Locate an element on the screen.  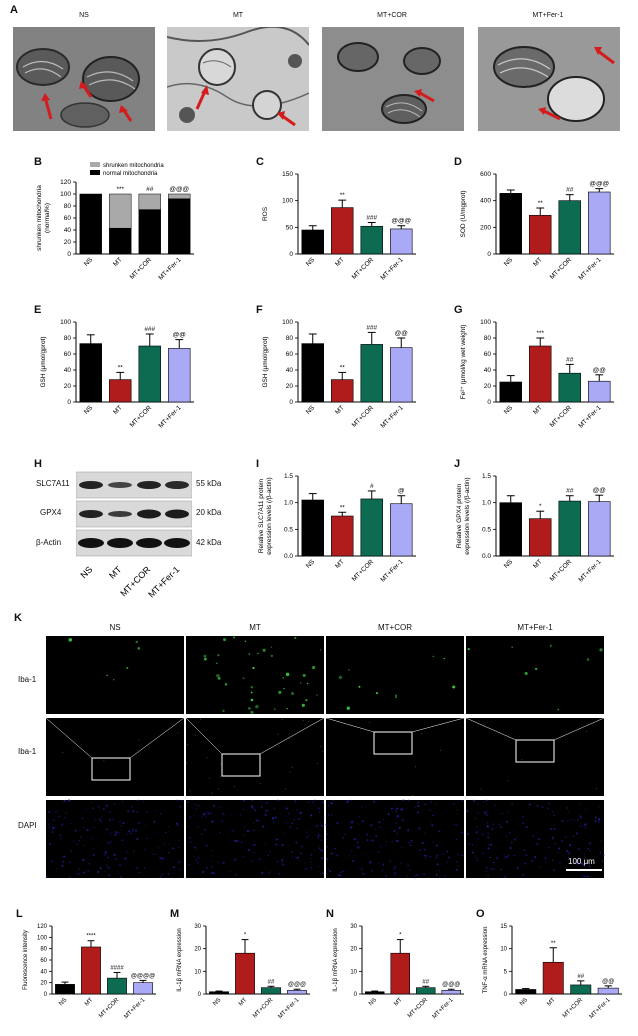
y-axis-label: shrunken mitochondria is located at coordinates (39, 218).